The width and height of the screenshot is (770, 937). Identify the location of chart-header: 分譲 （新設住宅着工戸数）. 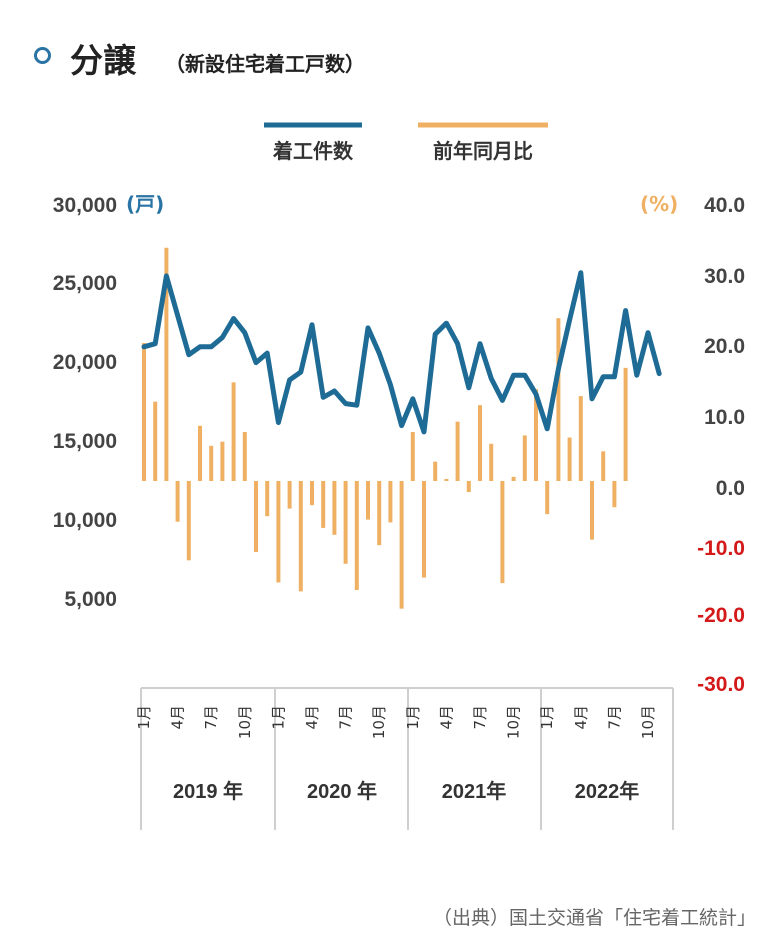
(385, 50).